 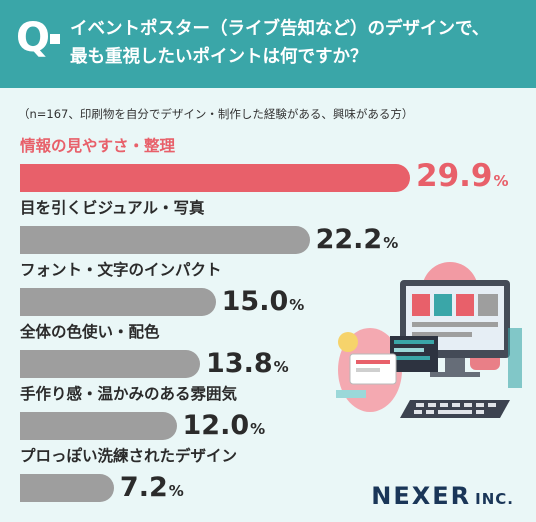 I want to click on question-line-2: 最も重視したいポイントは何ですか？, so click(x=219, y=57).